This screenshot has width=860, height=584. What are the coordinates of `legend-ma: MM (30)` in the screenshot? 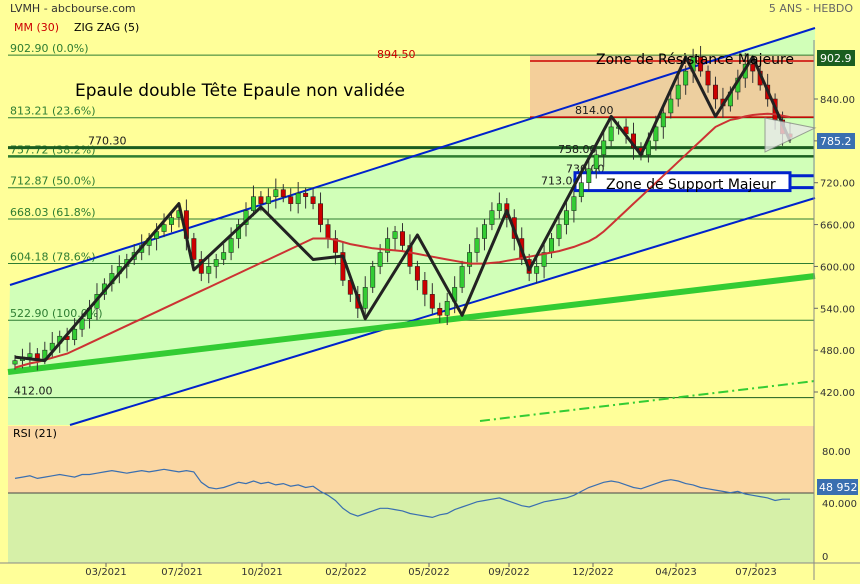 It's located at (36, 27).